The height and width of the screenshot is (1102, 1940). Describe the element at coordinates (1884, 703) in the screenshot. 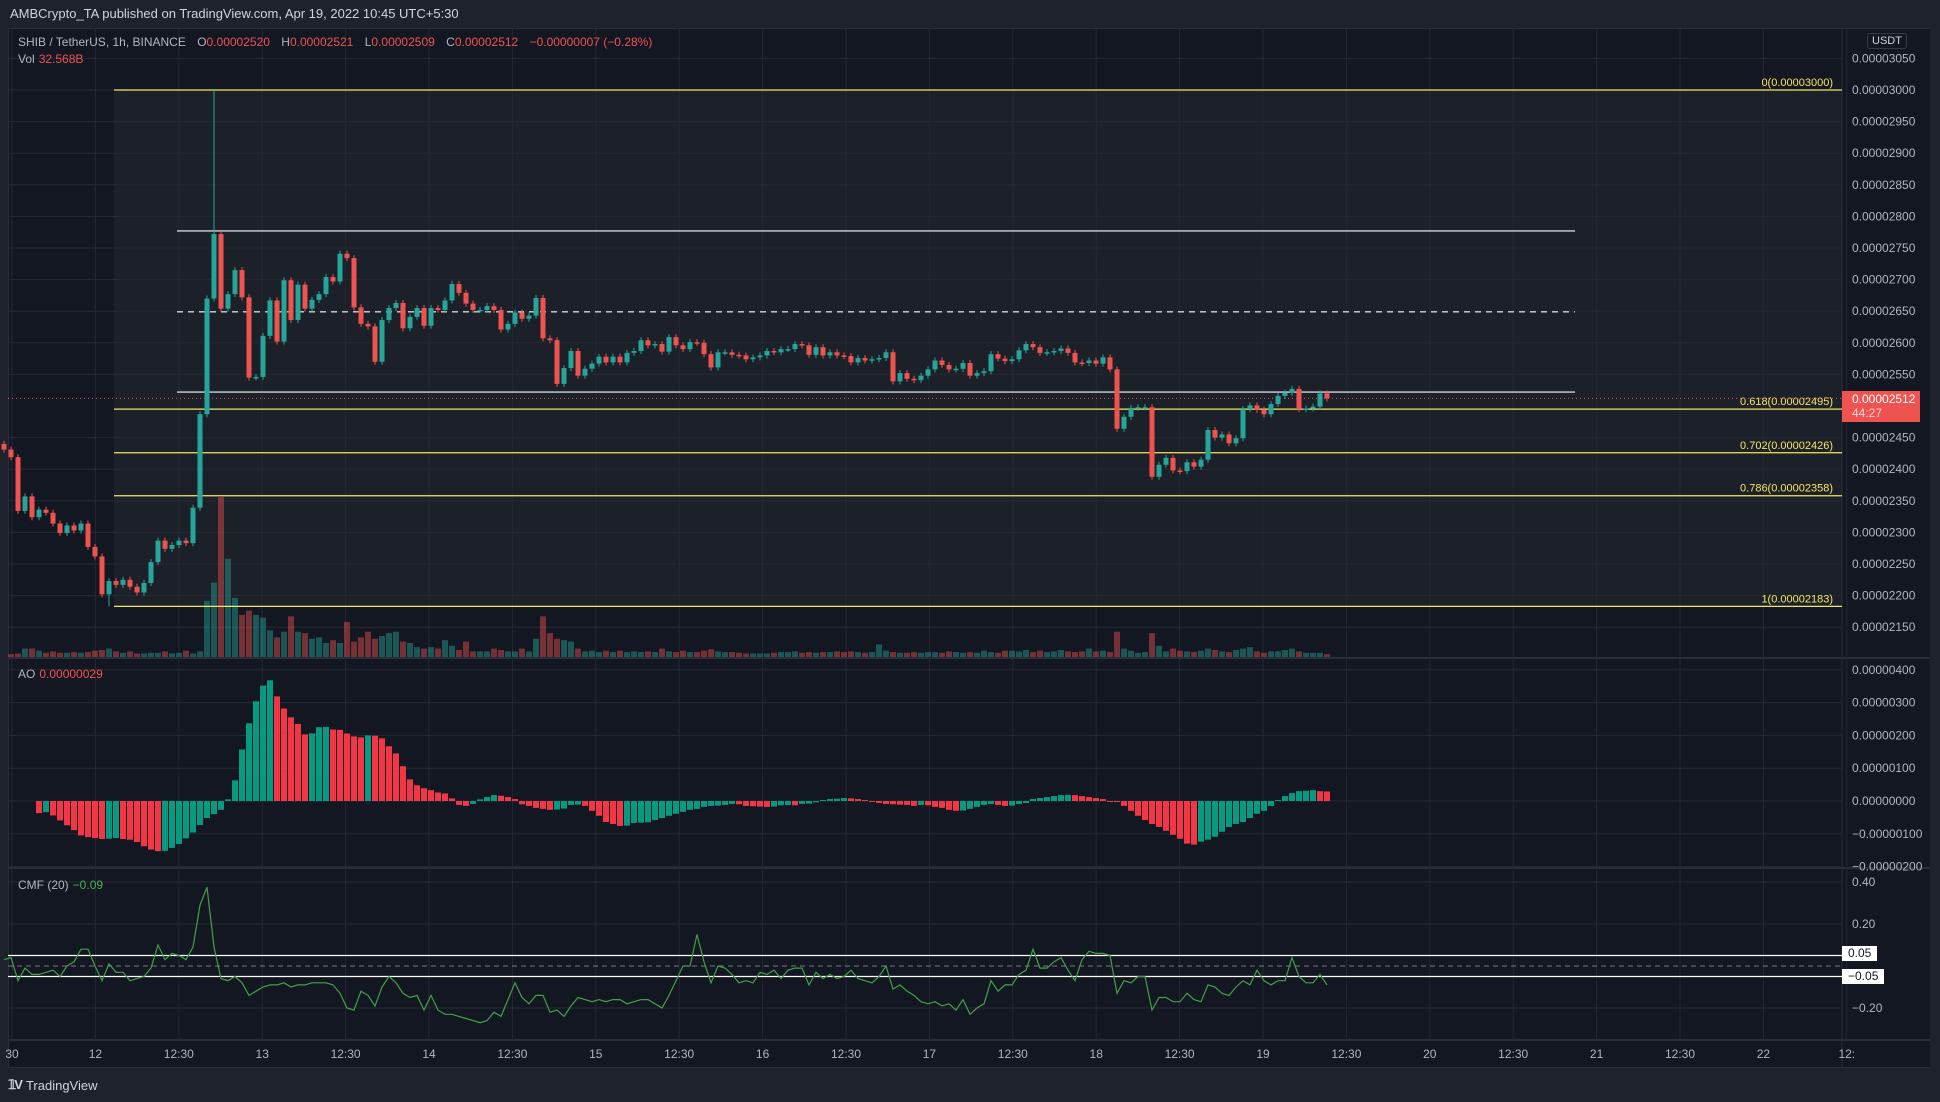

I see `ao-tick-label: 0.00000300` at that location.